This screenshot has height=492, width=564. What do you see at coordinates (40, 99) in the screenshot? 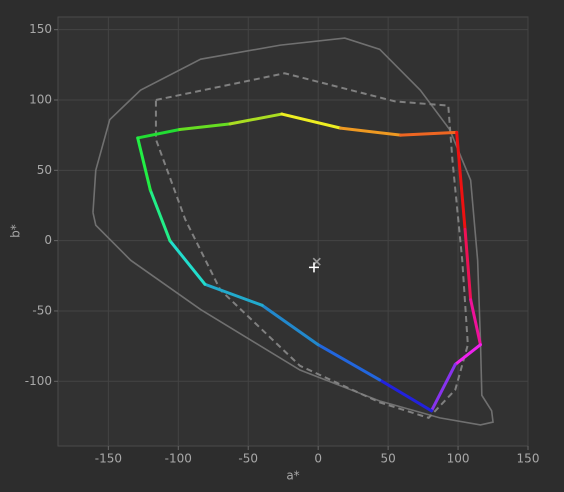
I see `y-tick-label: 100` at bounding box center [40, 99].